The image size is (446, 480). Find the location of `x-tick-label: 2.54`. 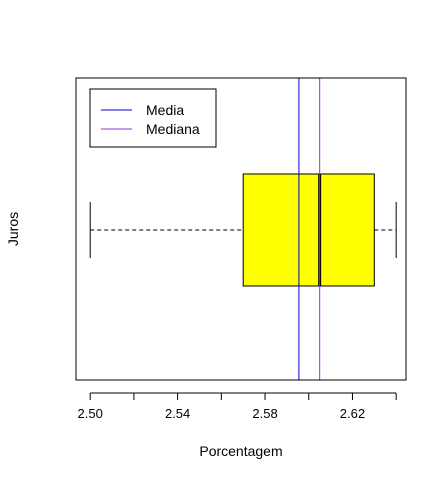

x-tick-label: 2.54 is located at coordinates (177, 413).